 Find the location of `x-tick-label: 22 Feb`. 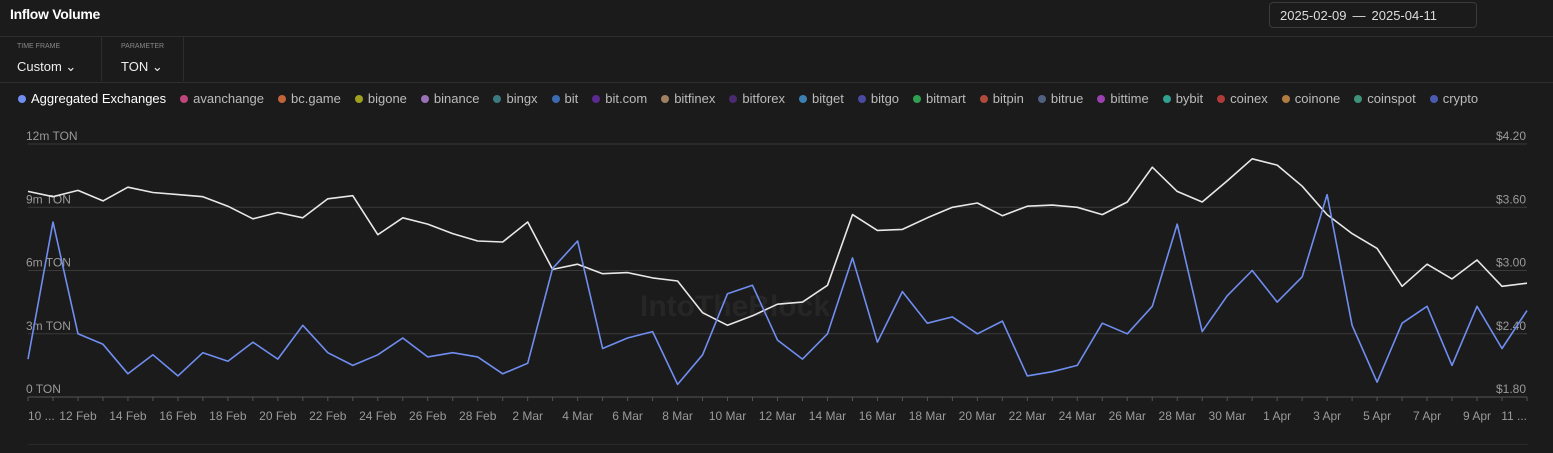

x-tick-label: 22 Feb is located at coordinates (328, 416).